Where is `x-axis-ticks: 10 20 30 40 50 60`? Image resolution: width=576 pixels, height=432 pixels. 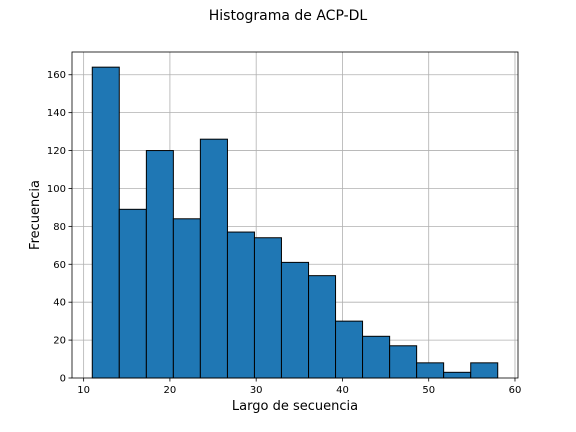
x-axis-ticks: 10 20 30 40 50 60 is located at coordinates (299, 387).